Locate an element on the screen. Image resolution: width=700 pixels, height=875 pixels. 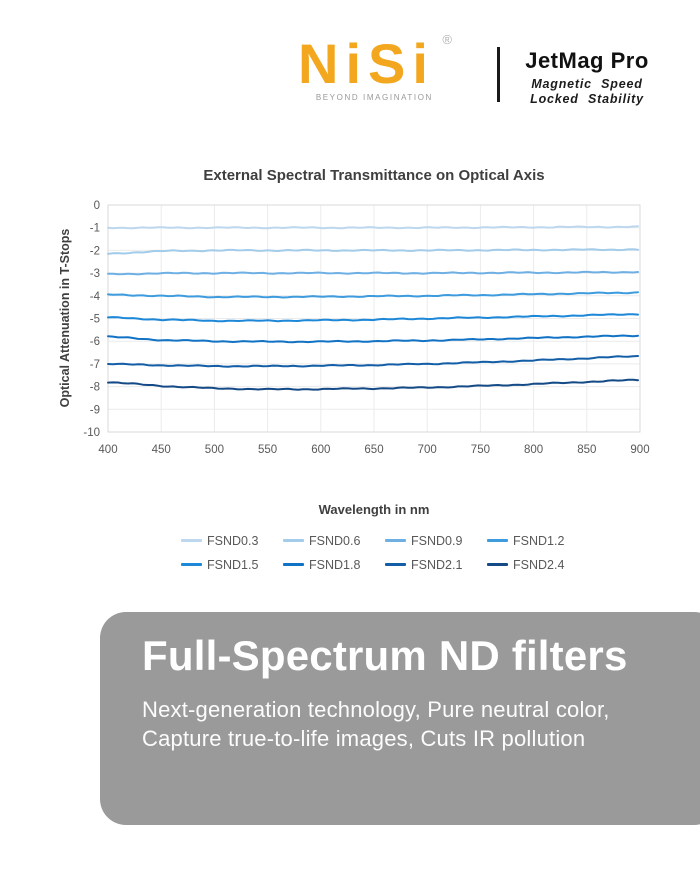
nisi-logo-tagline: BEYOND IMAGINATION is located at coordinates (374, 97).